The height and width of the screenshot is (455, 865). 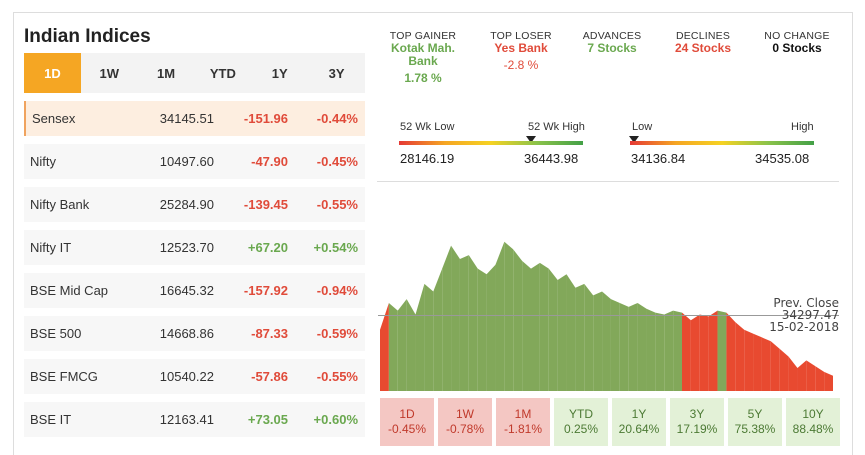 What do you see at coordinates (64, 376) in the screenshot?
I see `index-name: BSE FMCG` at bounding box center [64, 376].